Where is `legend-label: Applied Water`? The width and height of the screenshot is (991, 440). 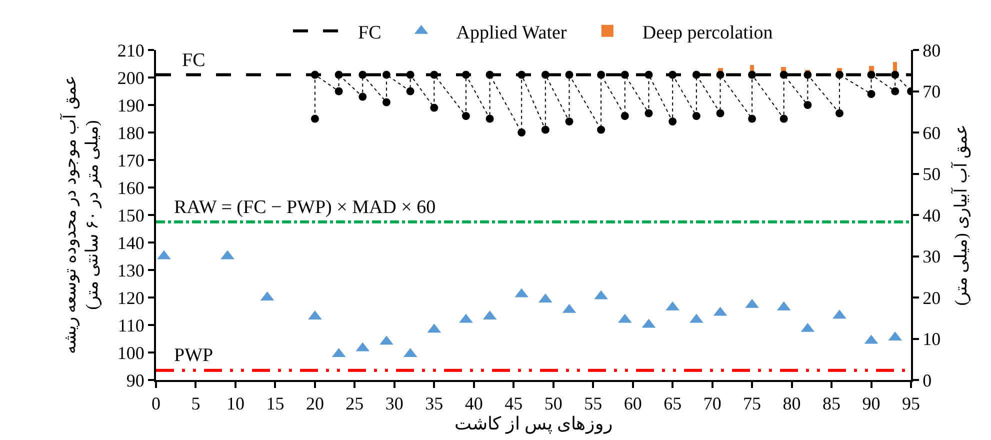 legend-label: Applied Water is located at coordinates (512, 33).